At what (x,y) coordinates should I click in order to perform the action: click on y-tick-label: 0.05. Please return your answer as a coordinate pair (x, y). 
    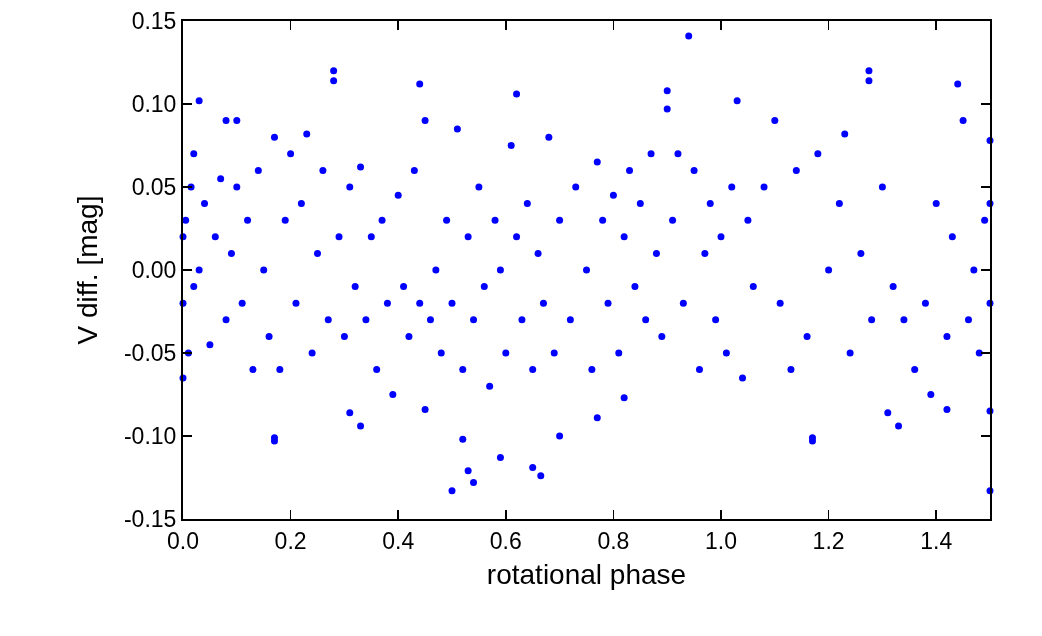
    Looking at the image, I should click on (154, 187).